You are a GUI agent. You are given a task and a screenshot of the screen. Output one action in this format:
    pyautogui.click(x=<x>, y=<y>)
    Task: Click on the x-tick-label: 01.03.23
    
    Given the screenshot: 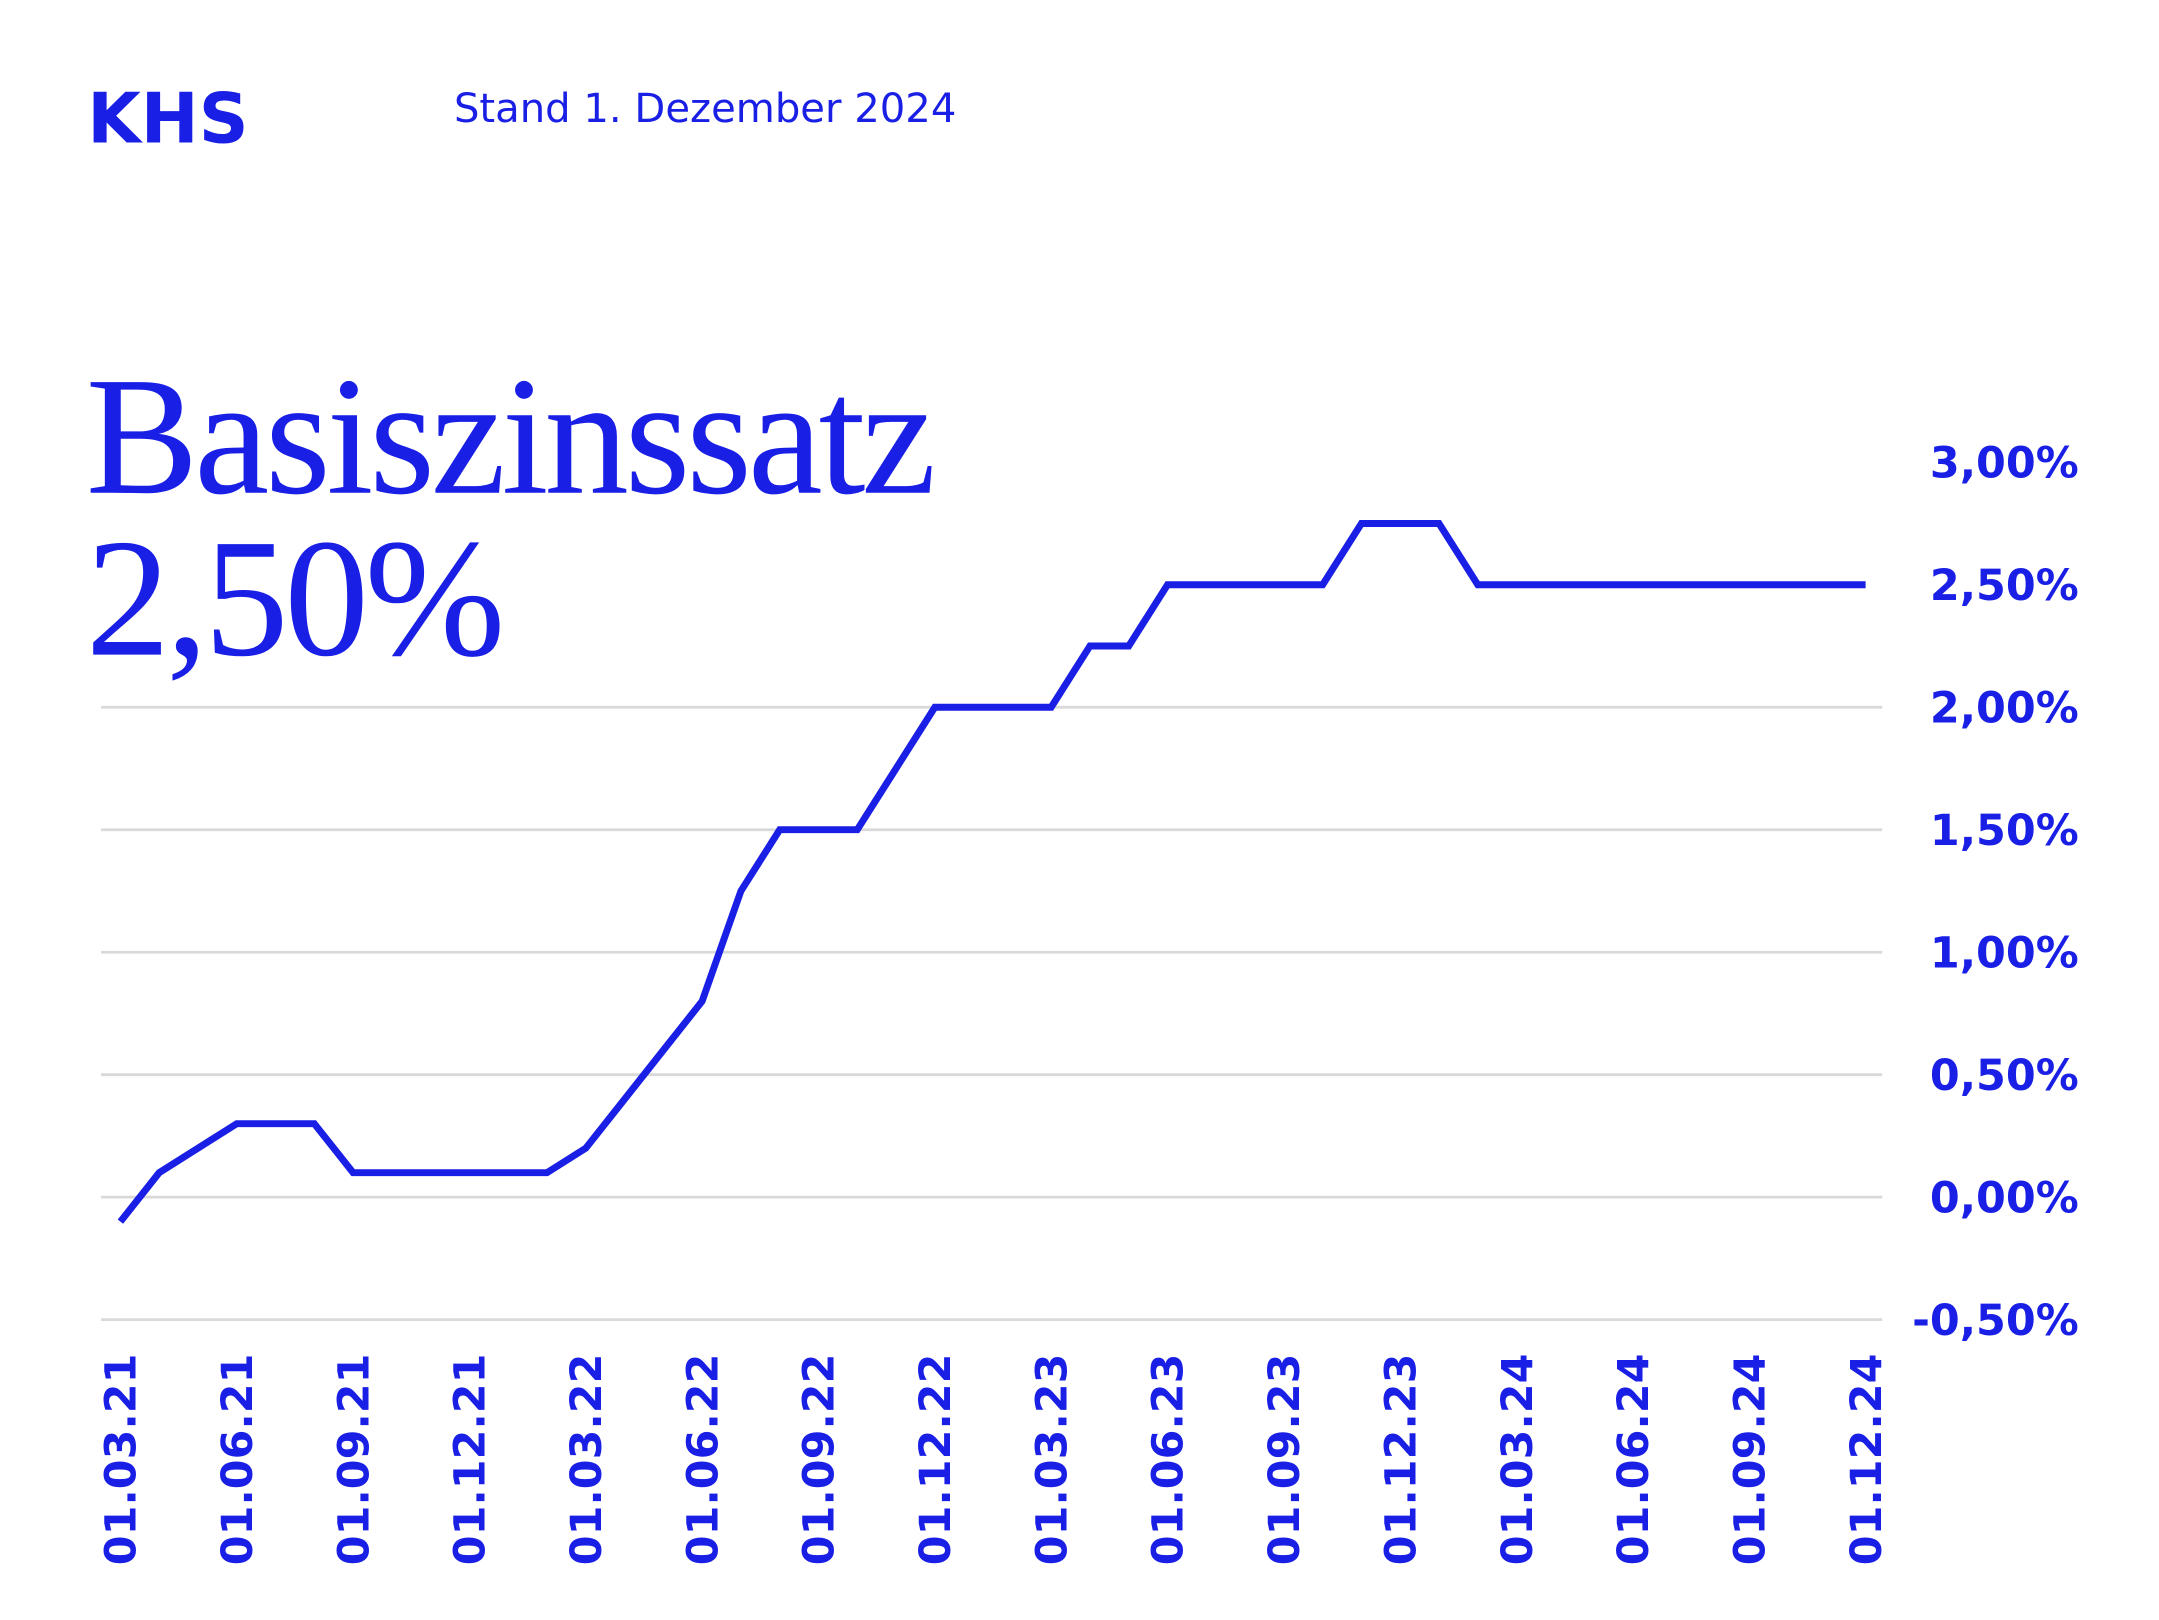 What is the action you would take?
    pyautogui.click(x=1052, y=1460)
    